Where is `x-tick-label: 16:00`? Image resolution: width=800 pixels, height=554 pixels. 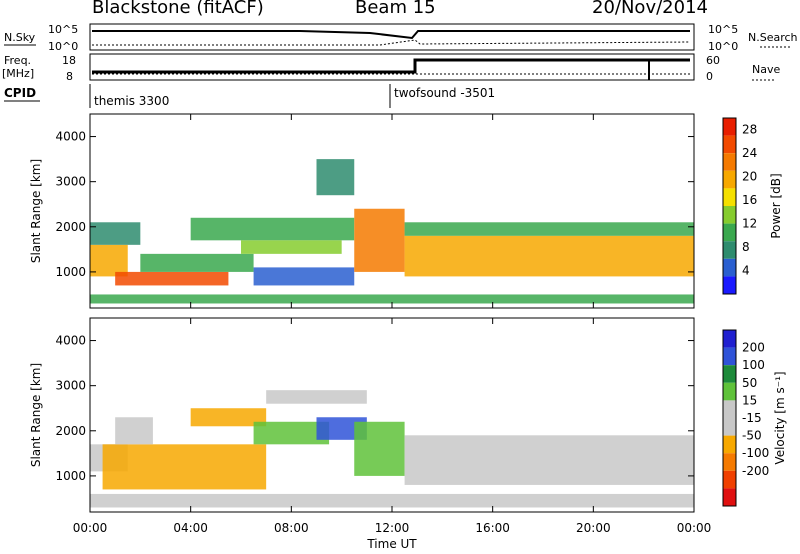
x-tick-label: 16:00 is located at coordinates (492, 528).